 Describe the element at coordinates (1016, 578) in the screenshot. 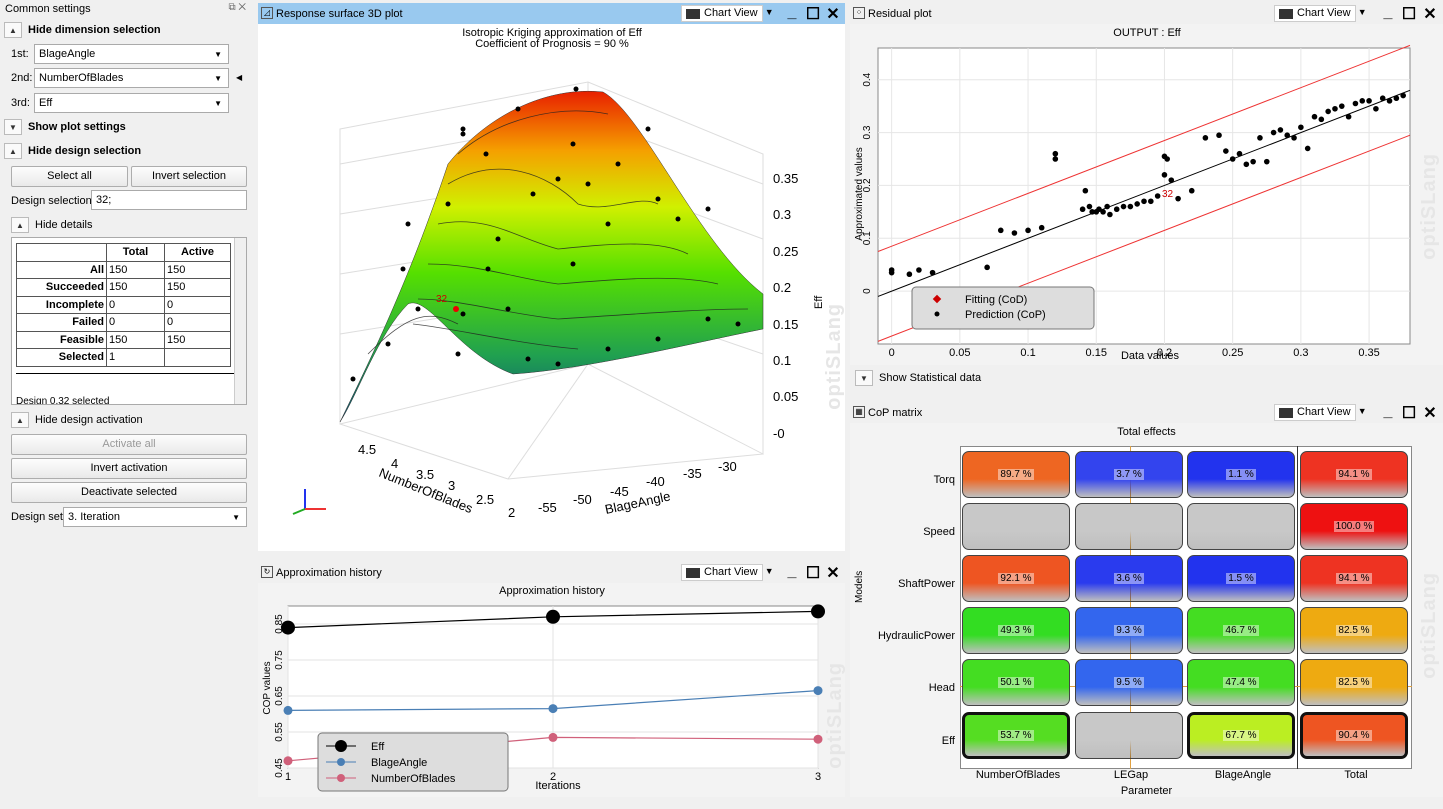

I see `cop-cell: 92.1 %` at that location.